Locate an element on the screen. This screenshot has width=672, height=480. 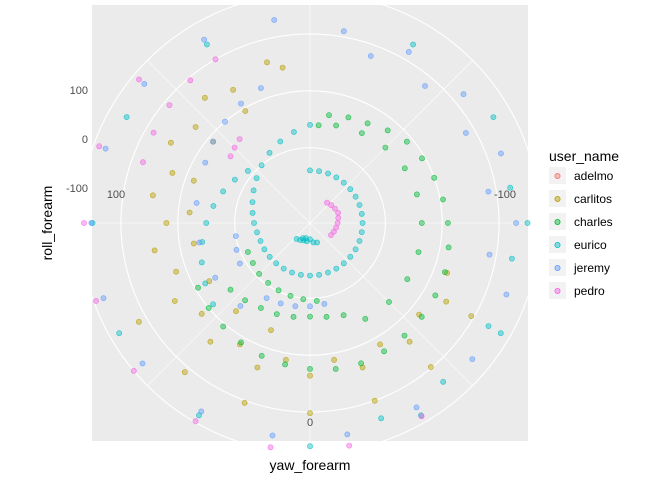
legend-key-carlitos is located at coordinates (557, 198).